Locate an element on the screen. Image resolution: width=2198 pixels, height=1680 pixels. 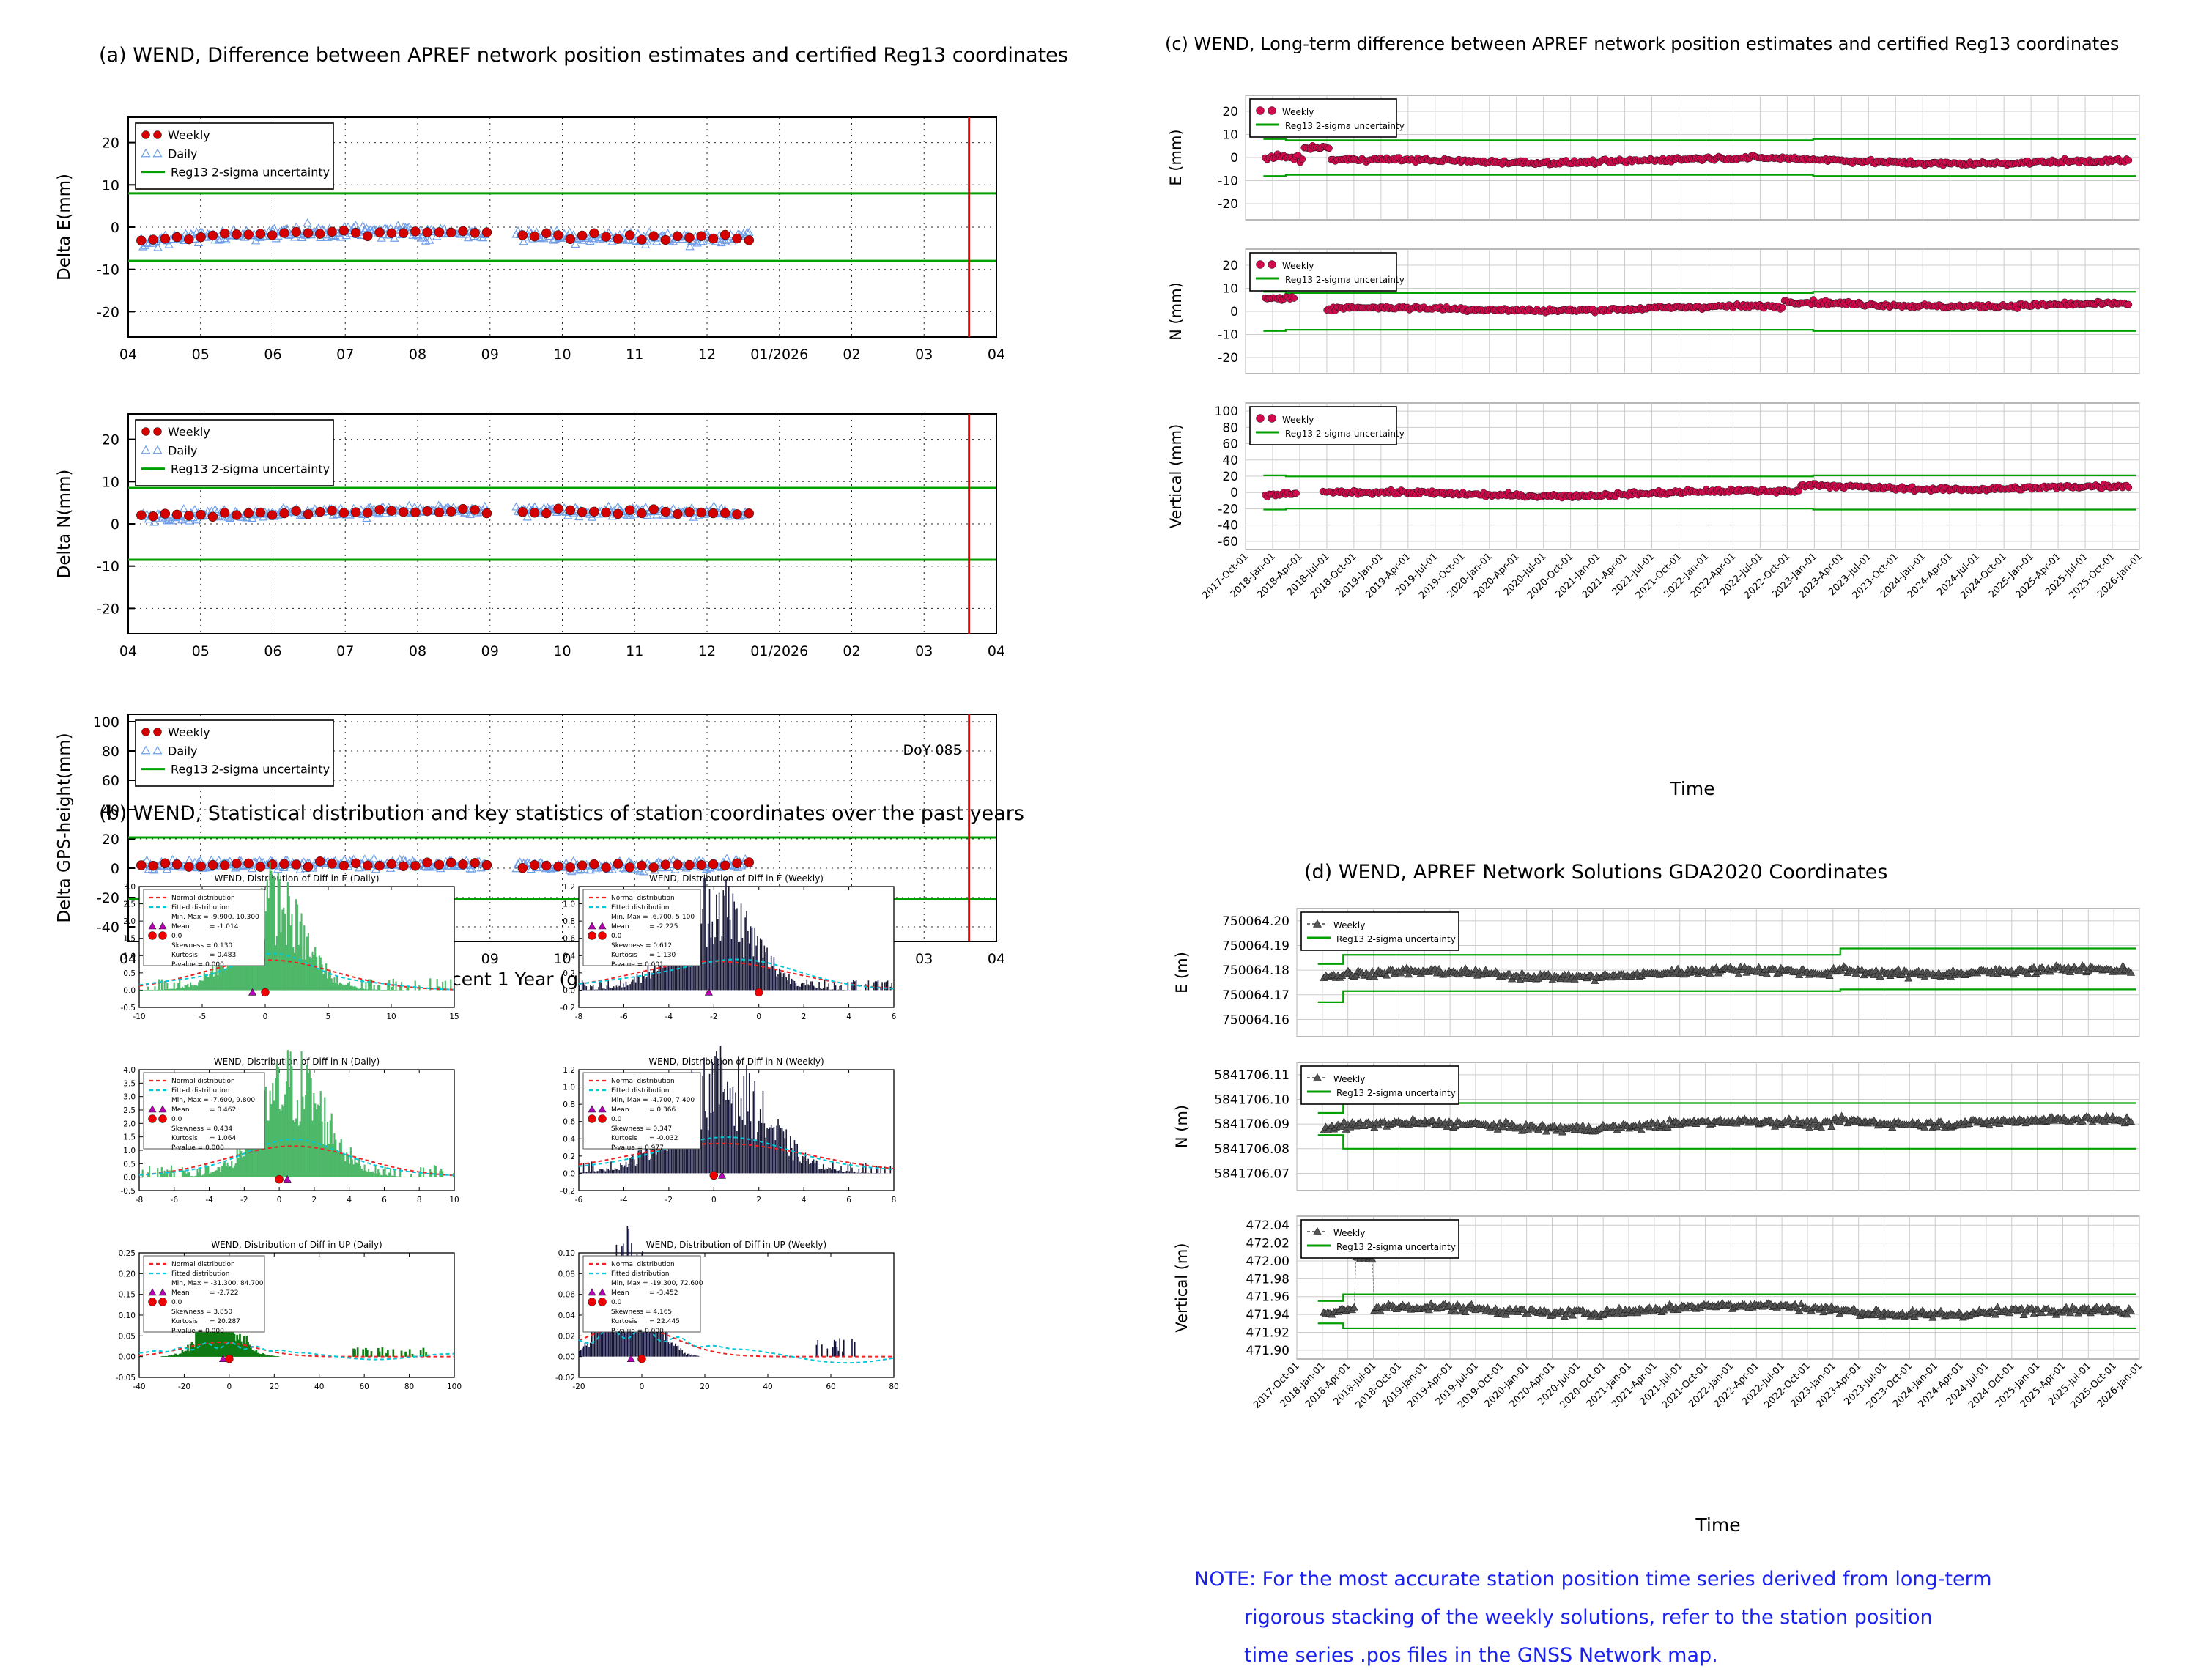
svg-text: P-value = 0.001 is located at coordinates (638, 965).